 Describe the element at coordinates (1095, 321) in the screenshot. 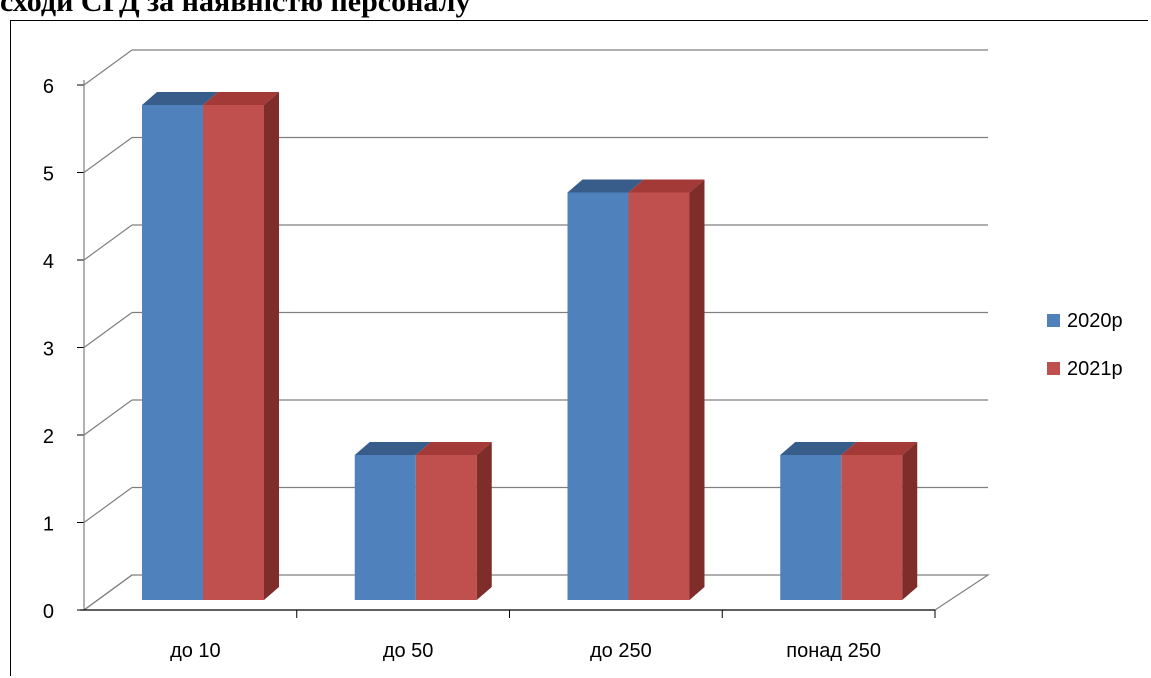

I see `legend-label: 2020р` at that location.